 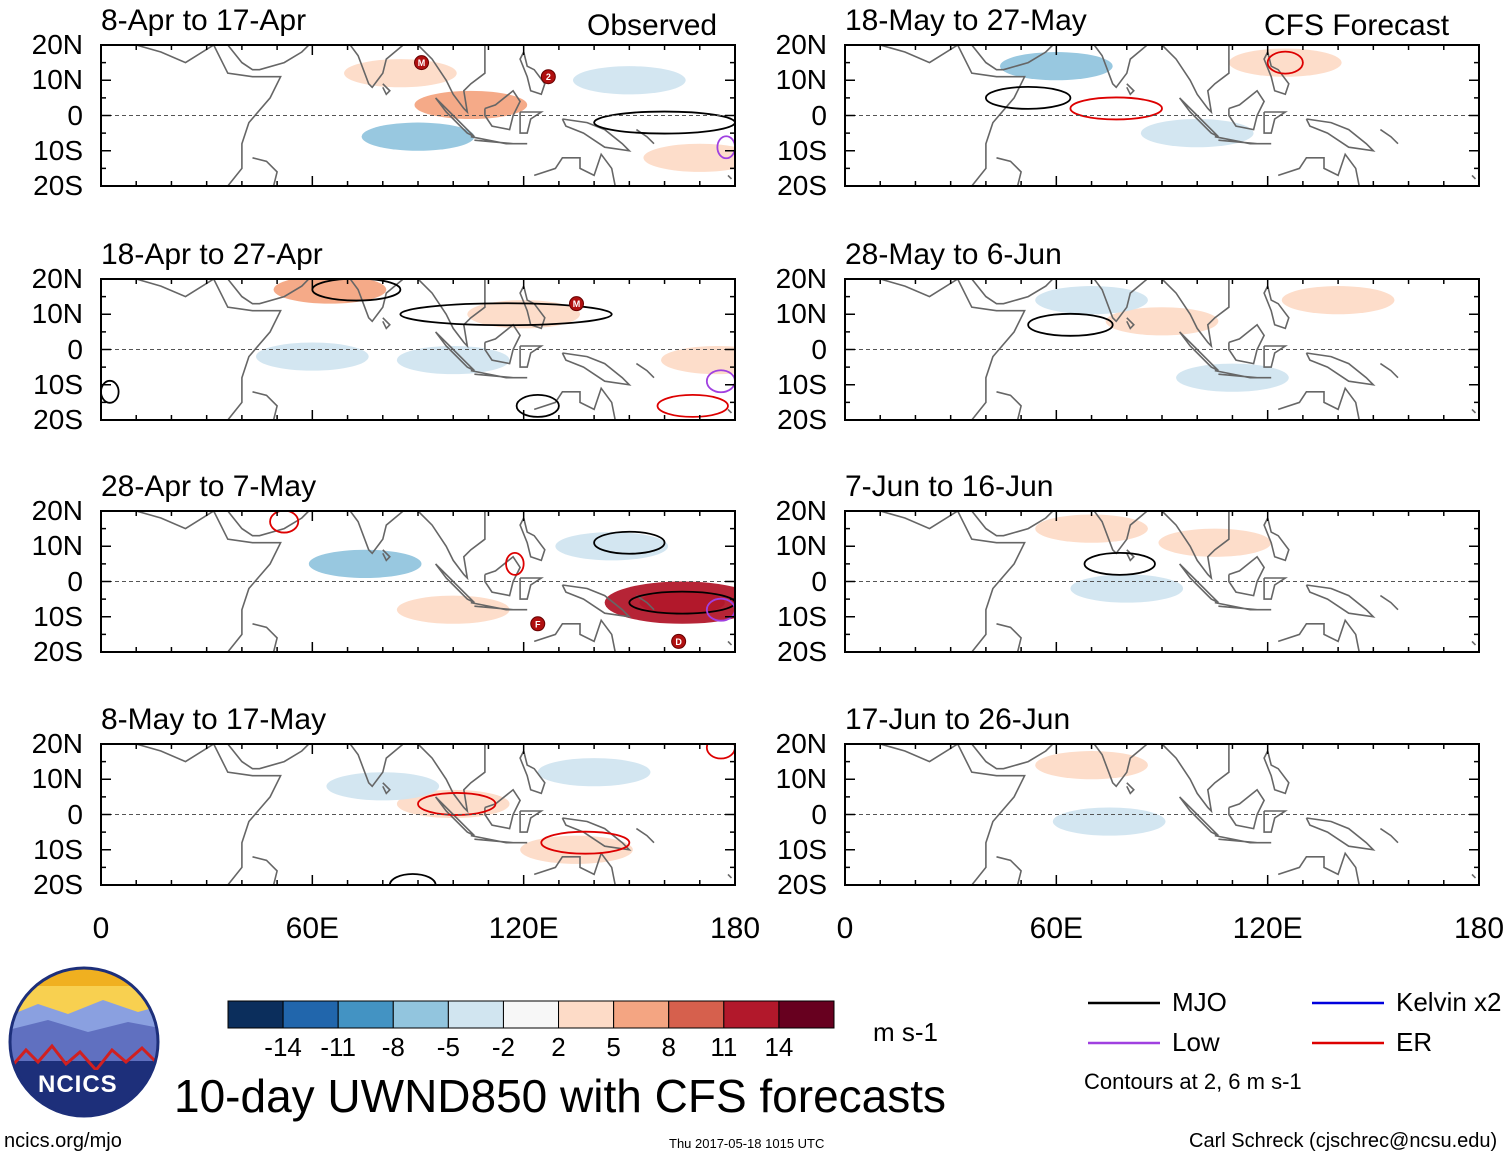 I want to click on timestamp: Thu 2017-05-18 1015 UTC, so click(x=747, y=1143).